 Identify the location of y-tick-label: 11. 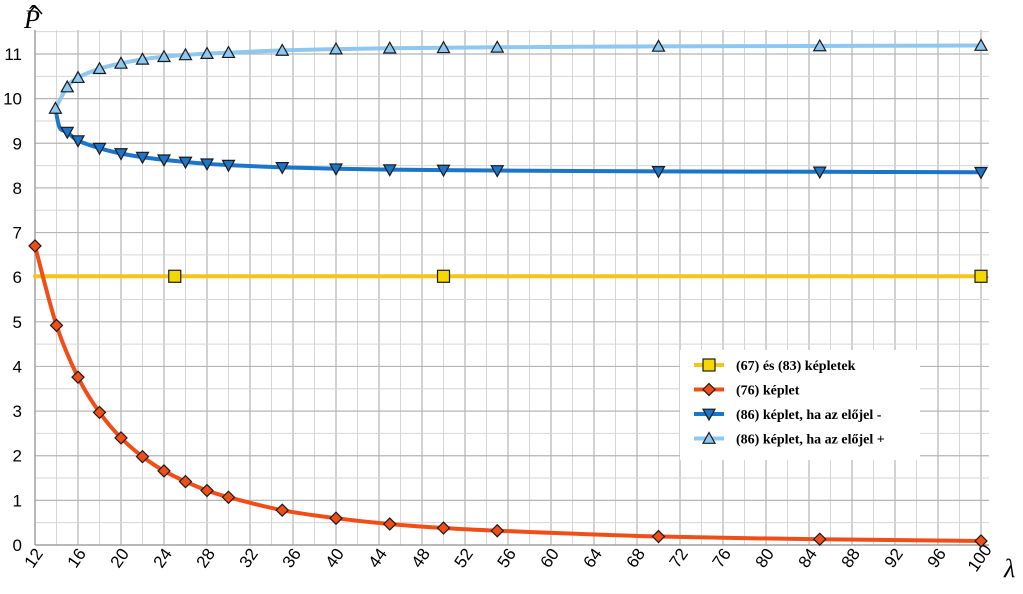
(13, 54).